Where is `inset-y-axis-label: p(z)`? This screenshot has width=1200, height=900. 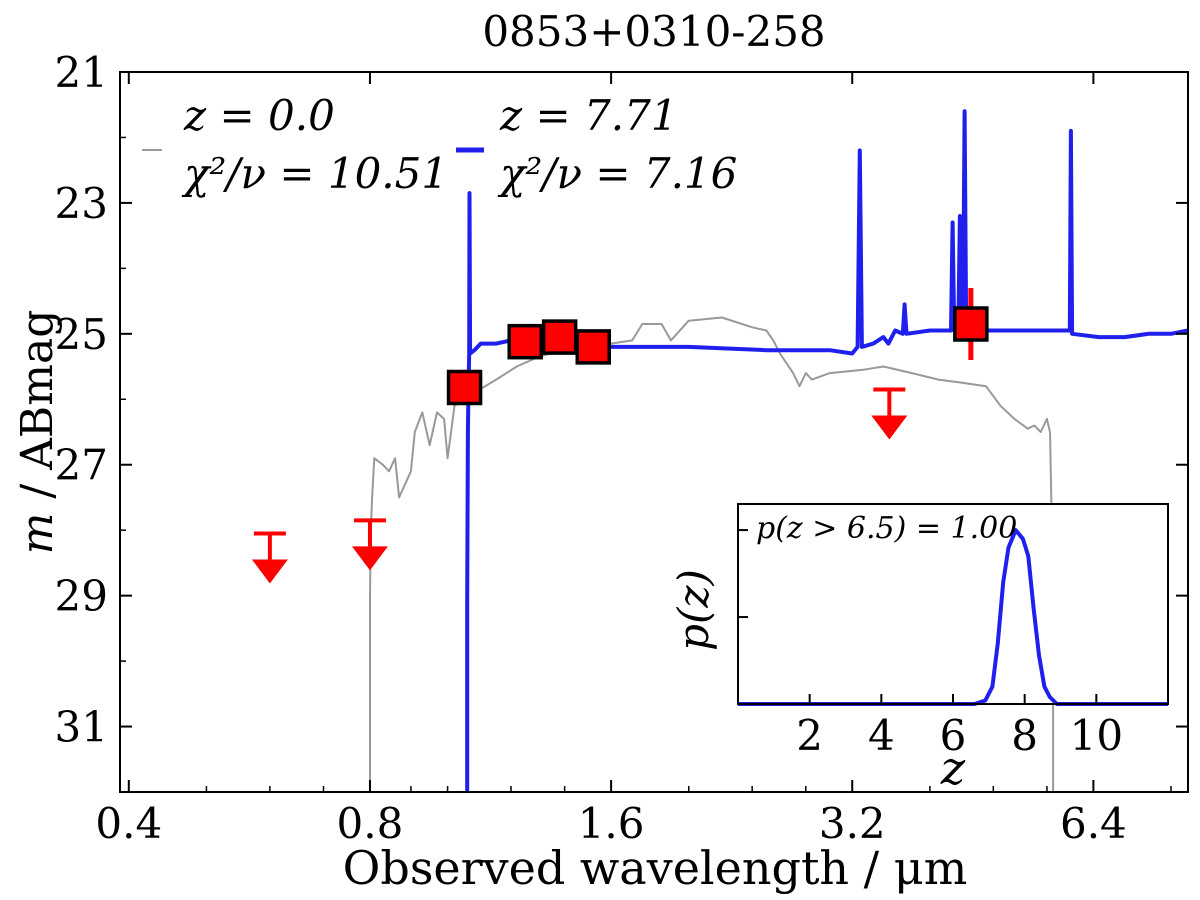 inset-y-axis-label: p(z) is located at coordinates (693, 610).